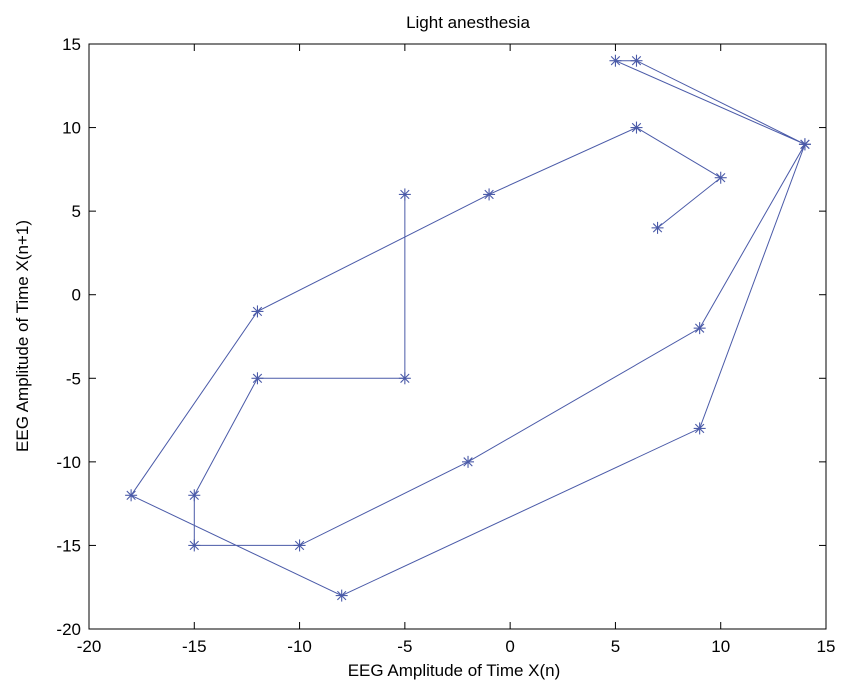  Describe the element at coordinates (68, 629) in the screenshot. I see `y-tick-label: -20` at that location.